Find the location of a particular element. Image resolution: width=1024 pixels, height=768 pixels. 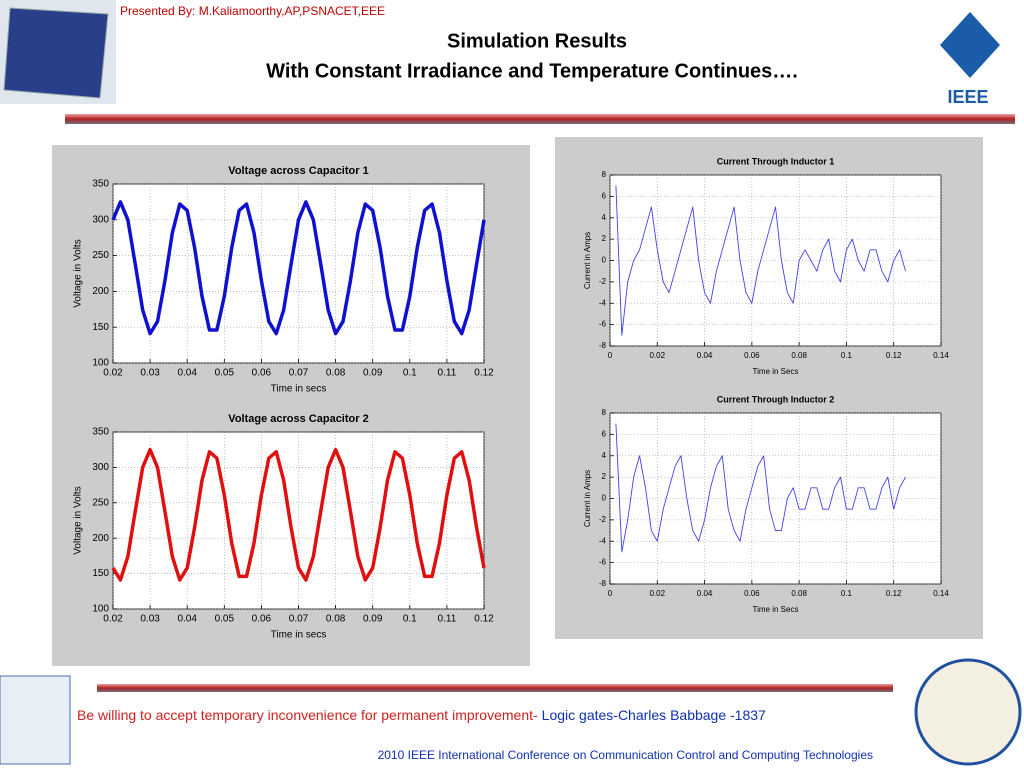

chart-title: Voltage across Capacitor 2 is located at coordinates (298, 419).